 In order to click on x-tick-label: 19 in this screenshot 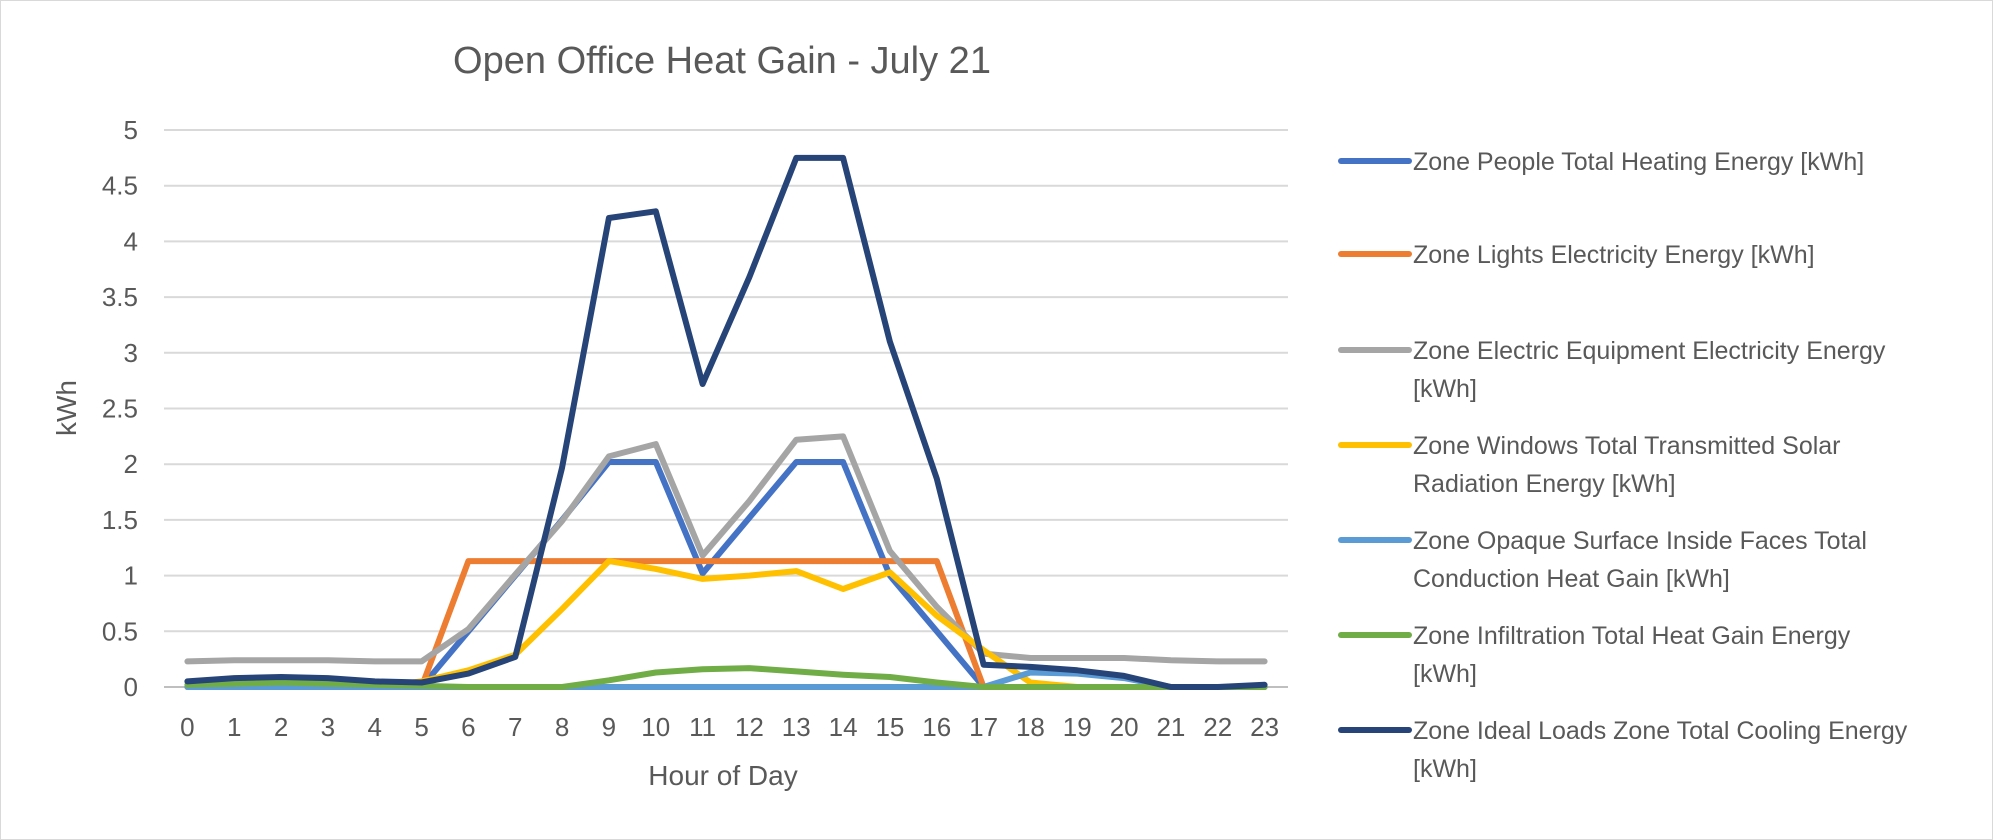, I will do `click(1077, 727)`.